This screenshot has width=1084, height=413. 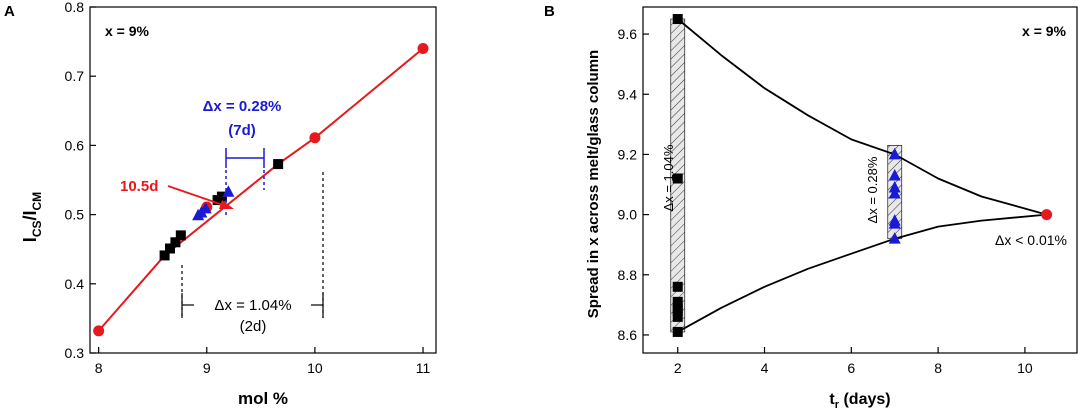 What do you see at coordinates (628, 94) in the screenshot?
I see `panel-b-y-tick-label: 9.4` at bounding box center [628, 94].